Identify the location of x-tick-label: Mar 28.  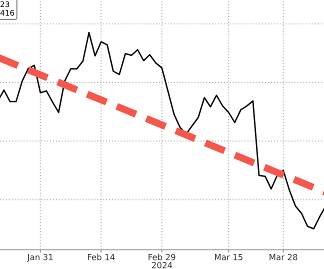
(284, 257).